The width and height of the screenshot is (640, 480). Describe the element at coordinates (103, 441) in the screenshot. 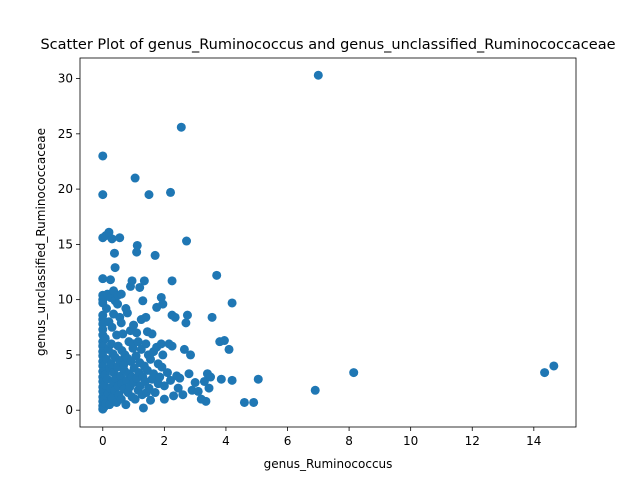

I see `x-tick-label: 0` at that location.